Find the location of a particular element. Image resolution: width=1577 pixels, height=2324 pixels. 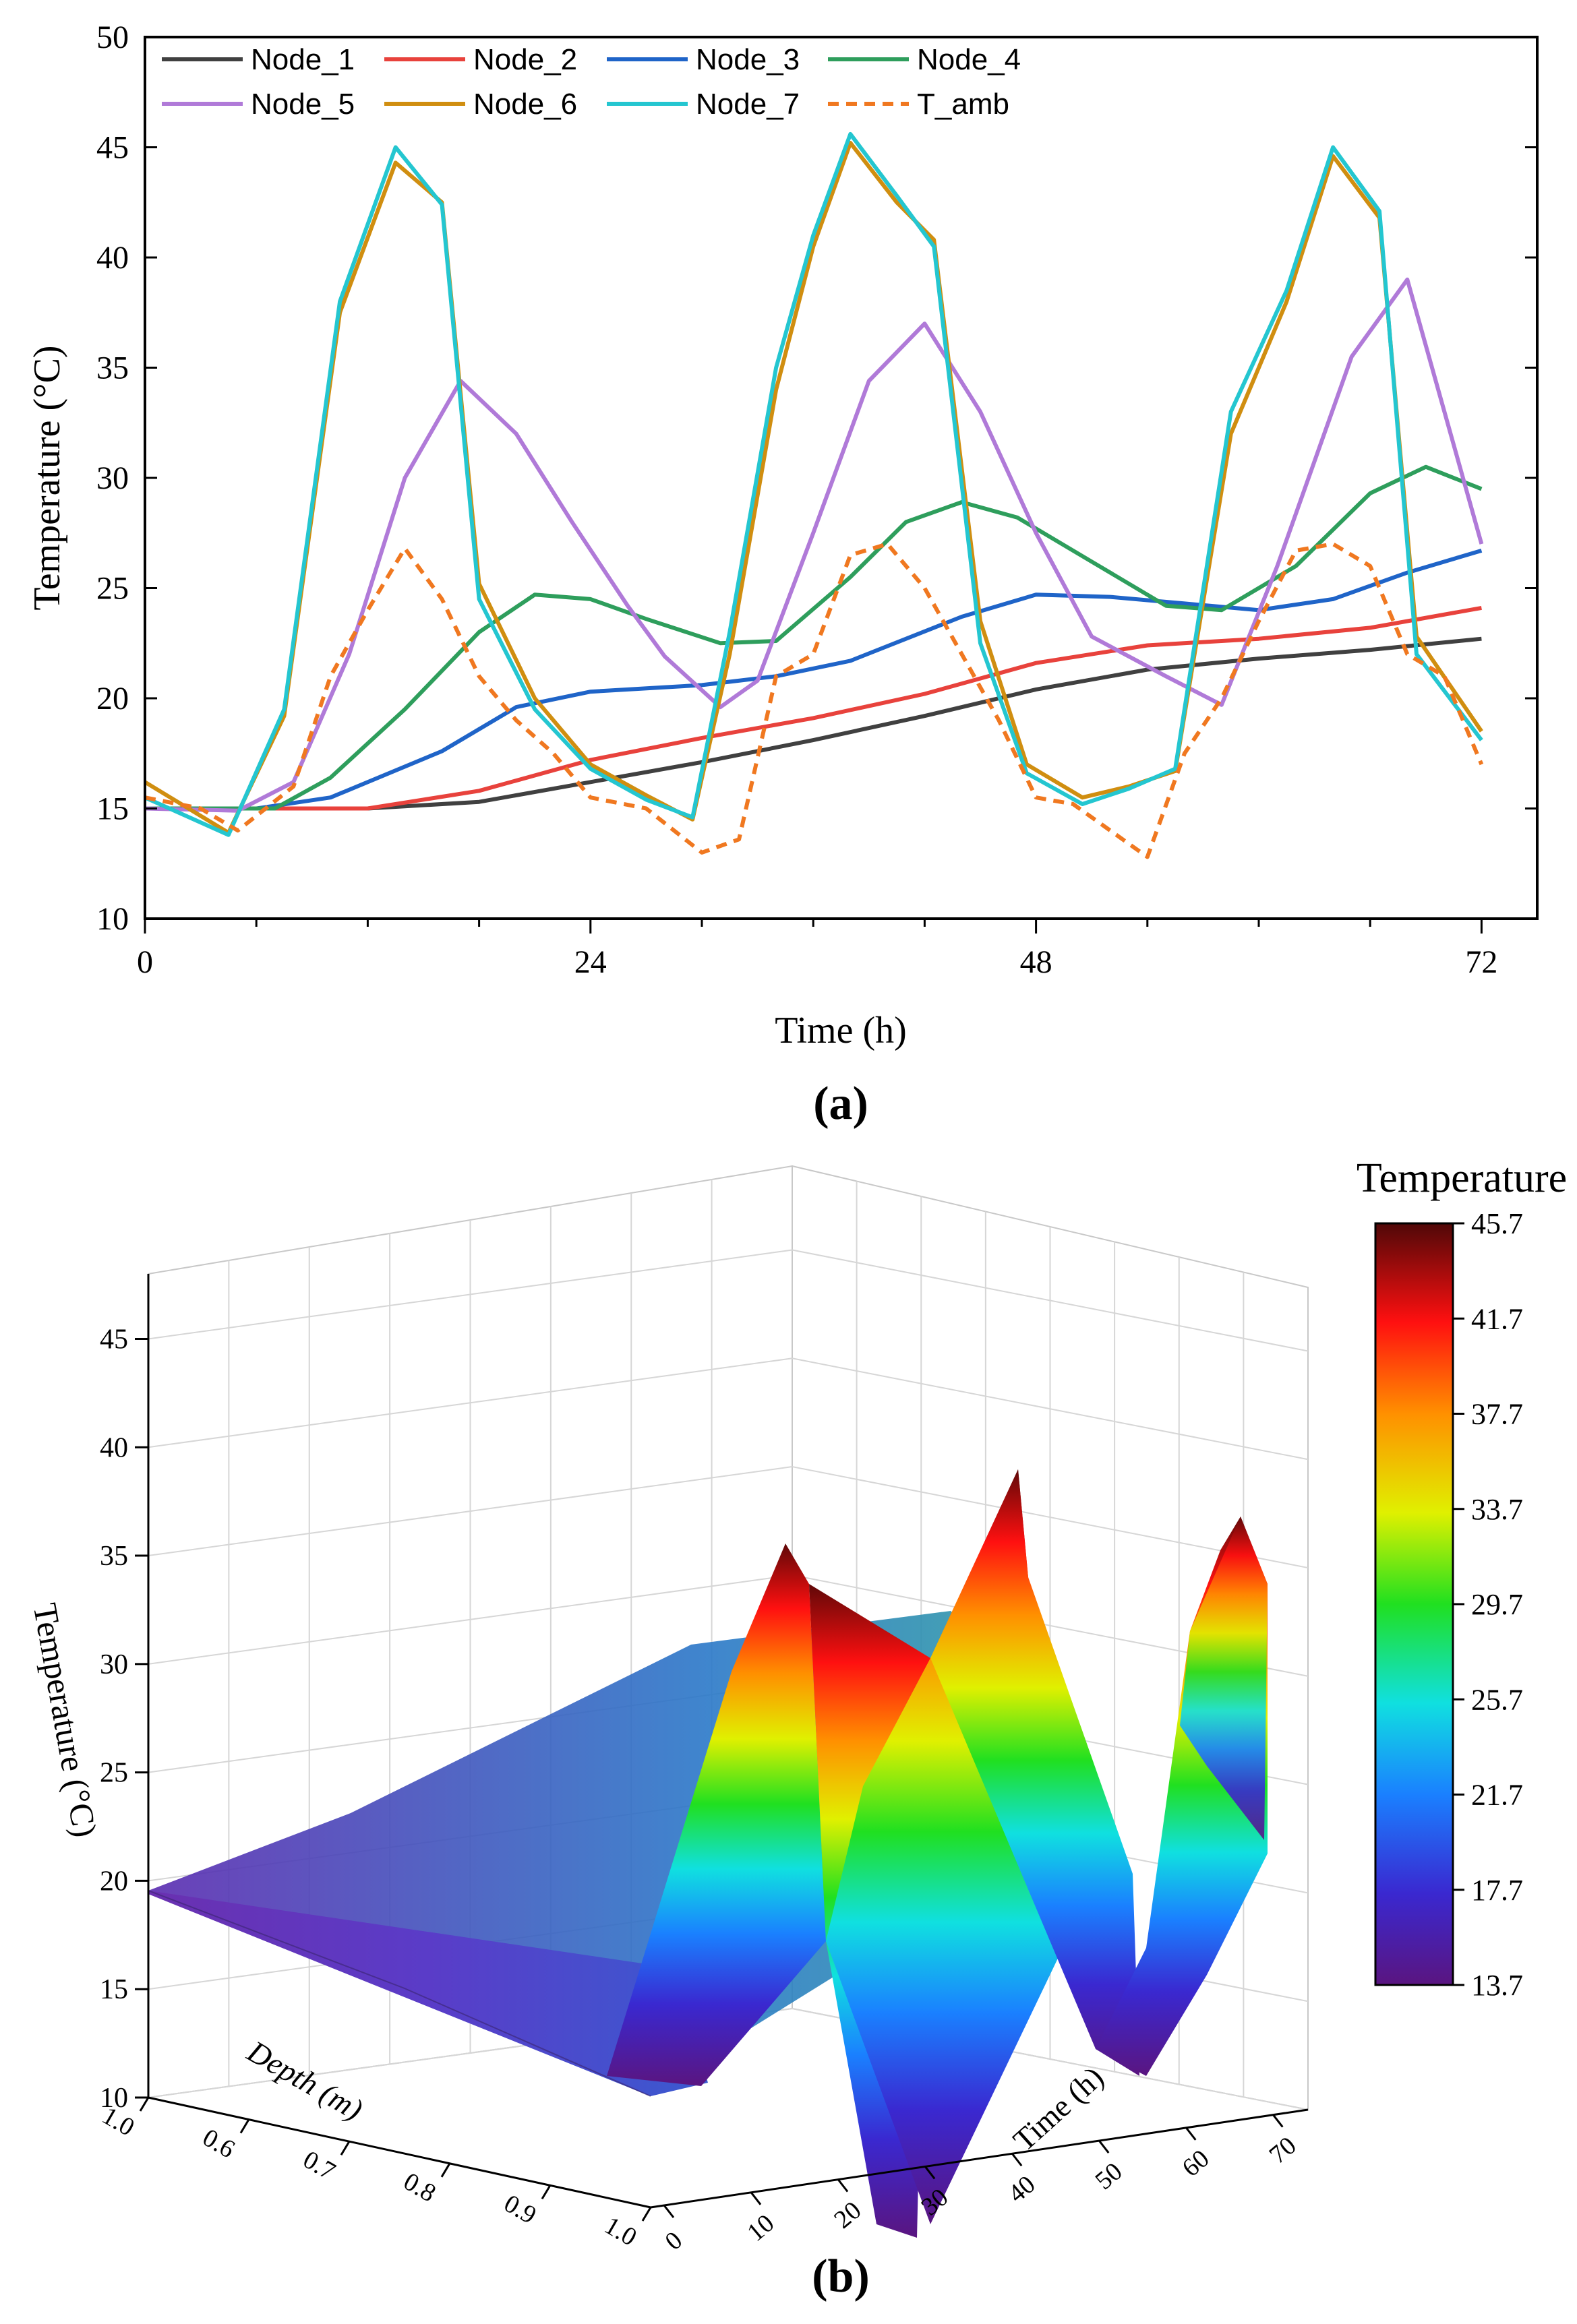

x-tick-label: 72 is located at coordinates (1481, 962).